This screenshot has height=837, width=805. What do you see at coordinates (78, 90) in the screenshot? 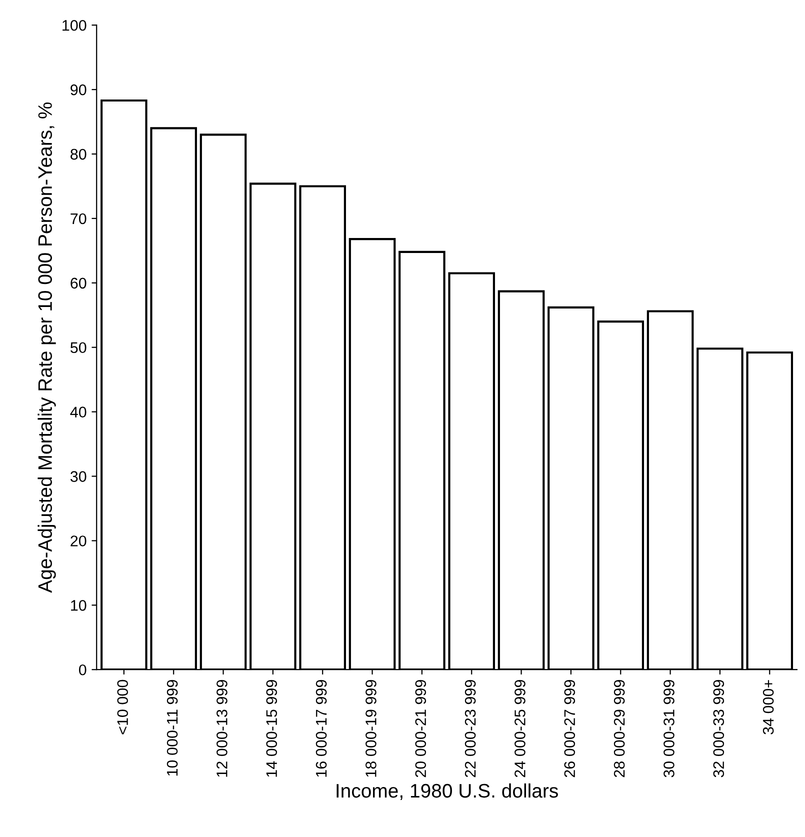
I see `y-tick-label: 90` at bounding box center [78, 90].